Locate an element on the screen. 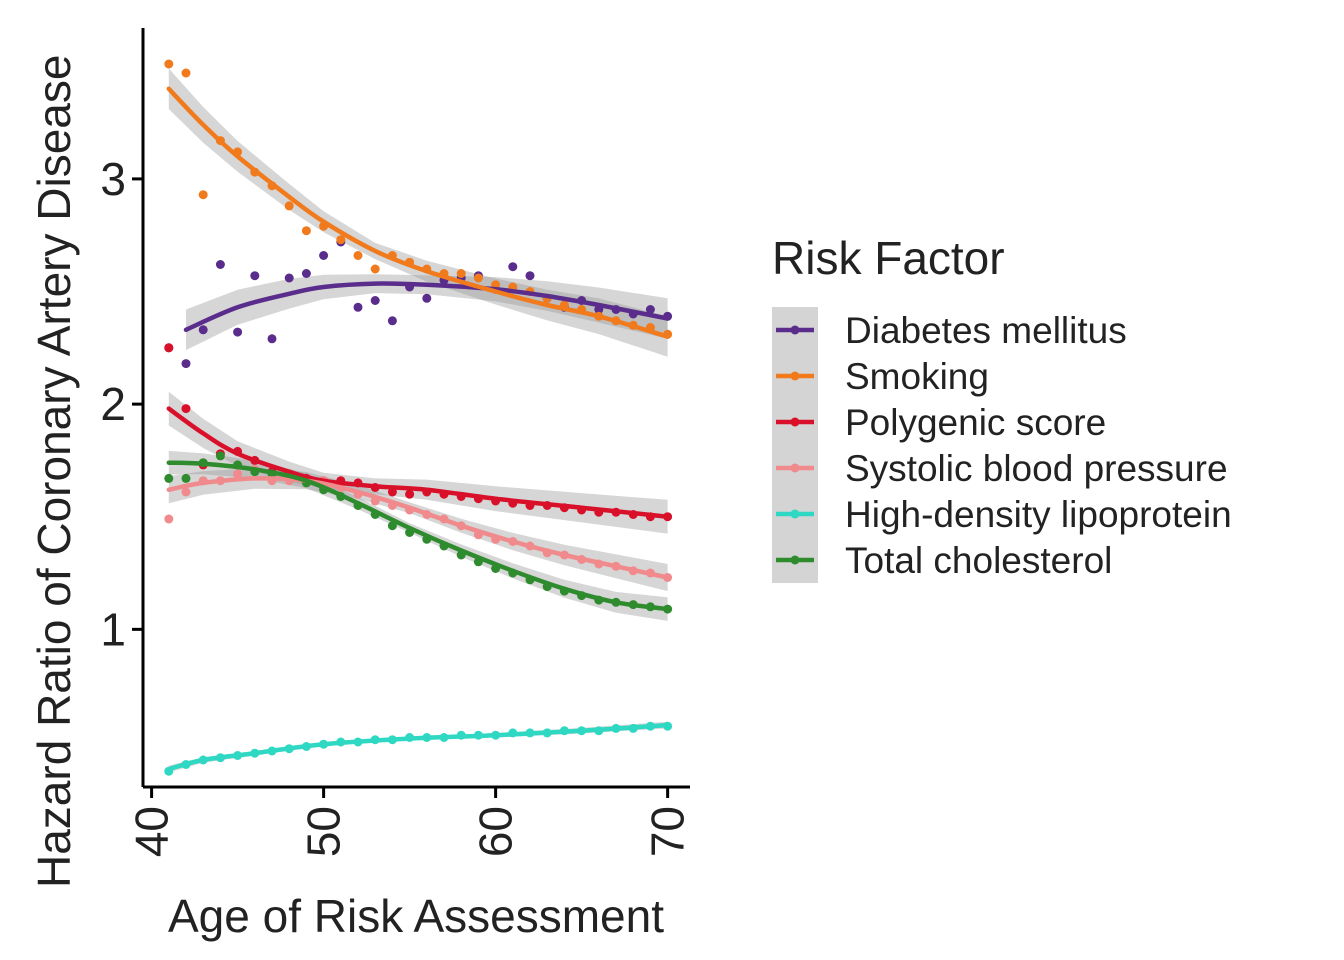 This screenshot has height=960, width=1344. band-polygenic-score is located at coordinates (418, 462).